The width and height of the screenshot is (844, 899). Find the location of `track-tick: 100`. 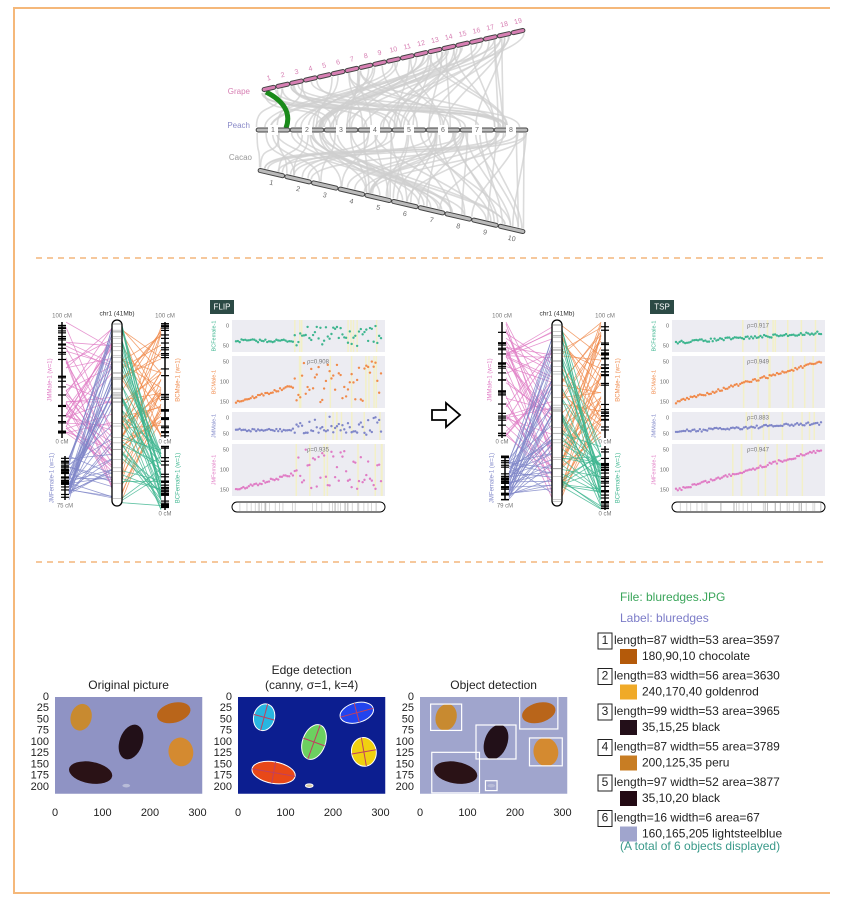

track-tick: 100 is located at coordinates (664, 470).